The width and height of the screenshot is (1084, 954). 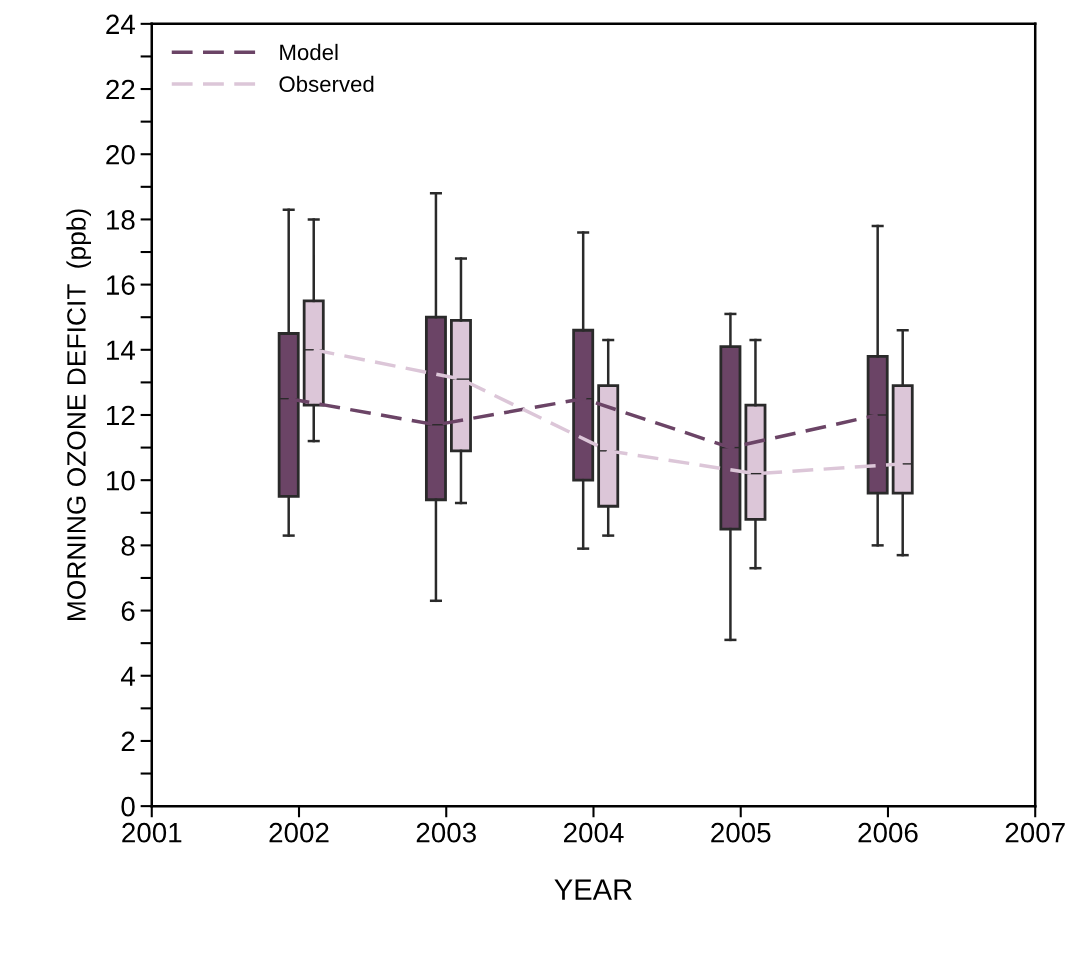 What do you see at coordinates (127, 676) in the screenshot?
I see `y-tick-label: 4` at bounding box center [127, 676].